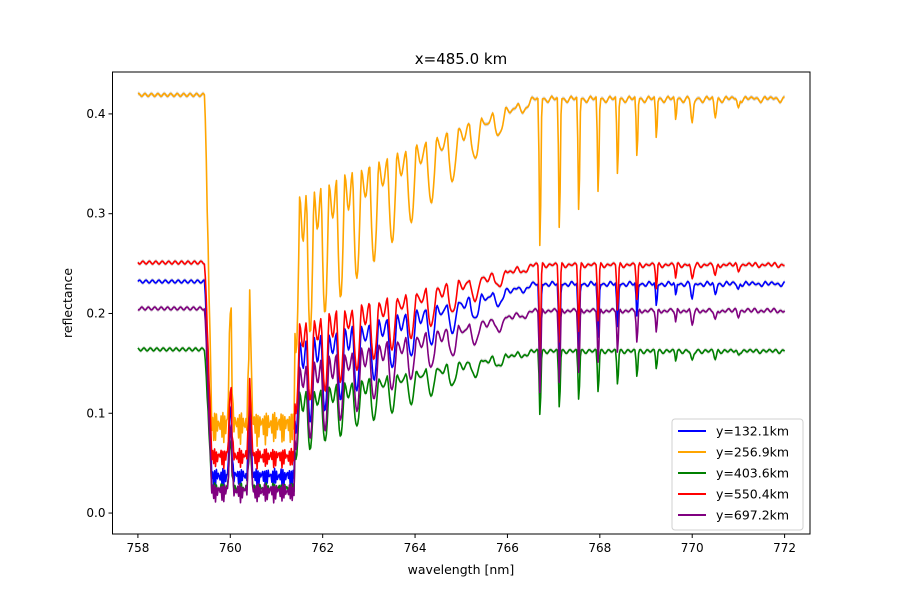 The width and height of the screenshot is (900, 600). Describe the element at coordinates (415, 548) in the screenshot. I see `x-tick-label: 764` at that location.